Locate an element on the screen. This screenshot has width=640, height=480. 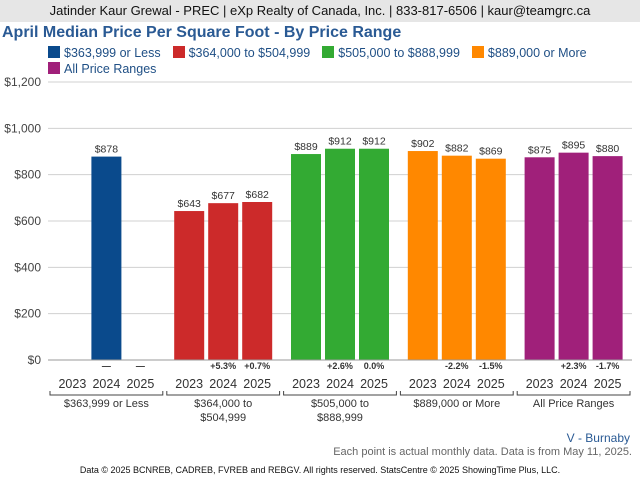
bar-value-label: $682 is located at coordinates (258, 195).